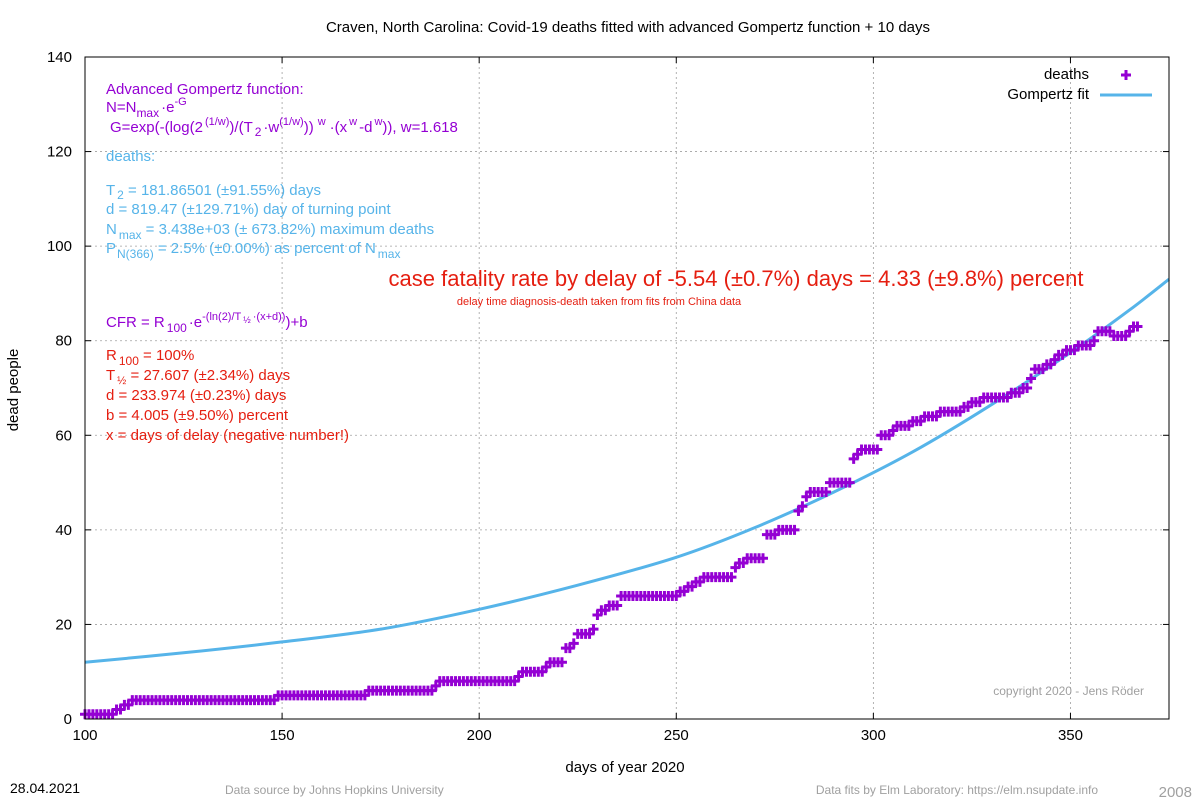  Describe the element at coordinates (282, 735) in the screenshot. I see `x-tick-label: 150` at that location.